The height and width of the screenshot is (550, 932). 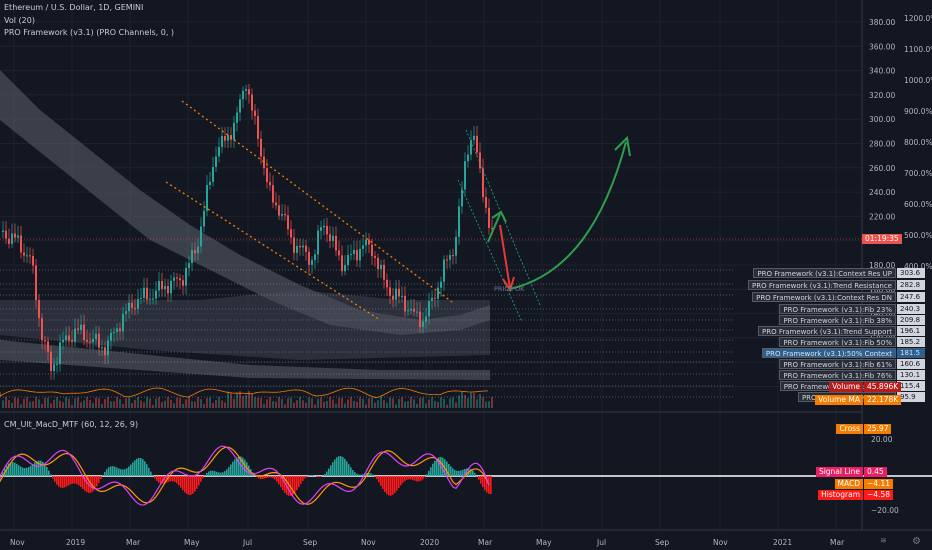 What do you see at coordinates (824, 297) in the screenshot?
I see `pro-tag-label: PRO Framework (v3.1):Context Res DN` at bounding box center [824, 297].